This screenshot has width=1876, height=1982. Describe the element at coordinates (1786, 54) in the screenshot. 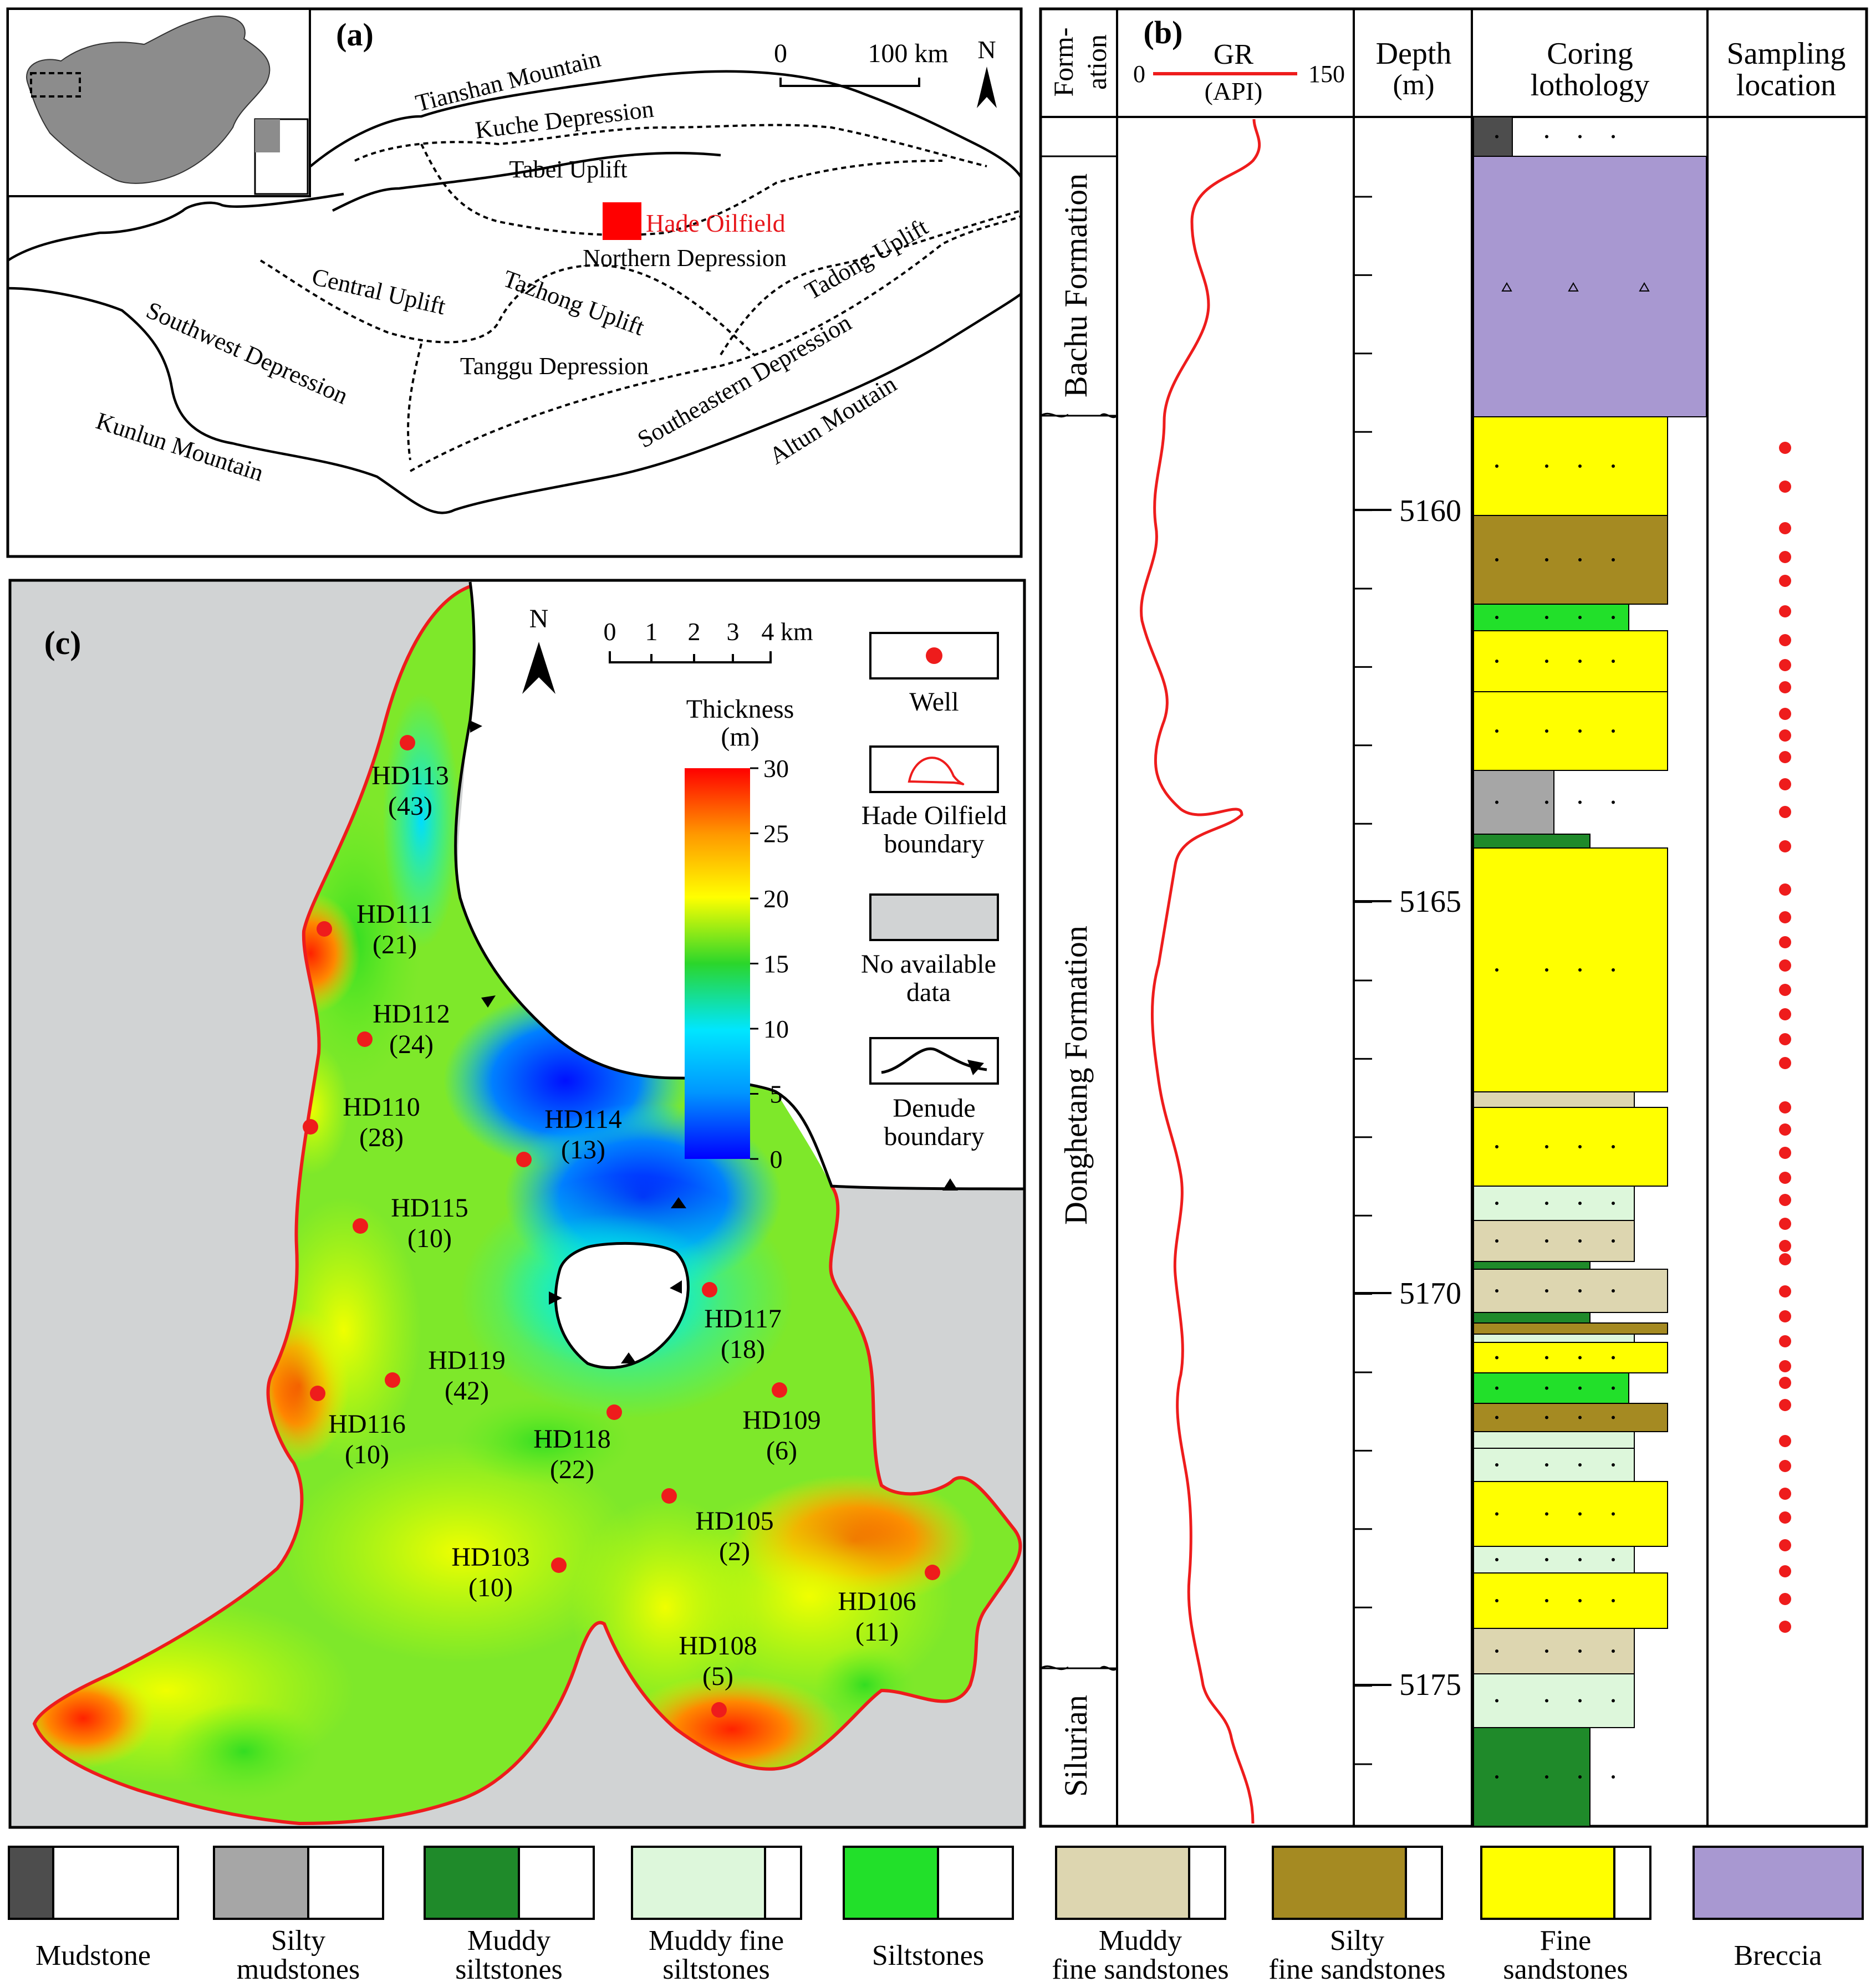

I see `svg-text: Sampling` at that location.